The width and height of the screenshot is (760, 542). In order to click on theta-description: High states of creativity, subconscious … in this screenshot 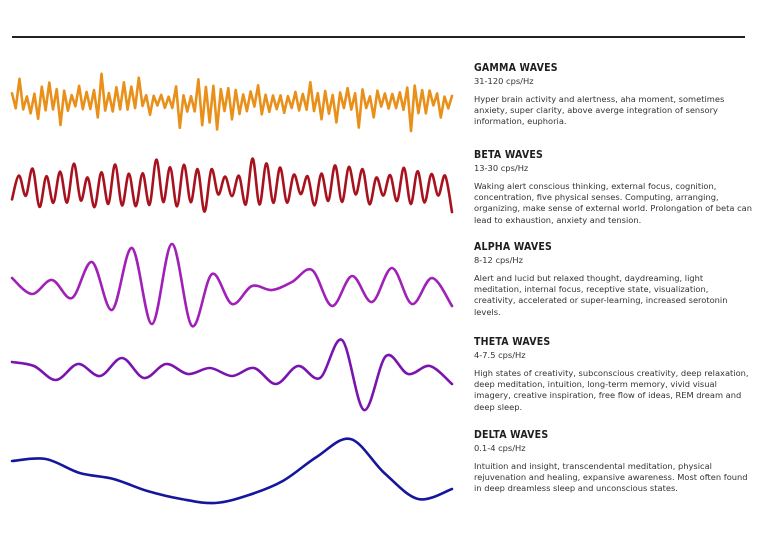, I will do `click(611, 390)`.